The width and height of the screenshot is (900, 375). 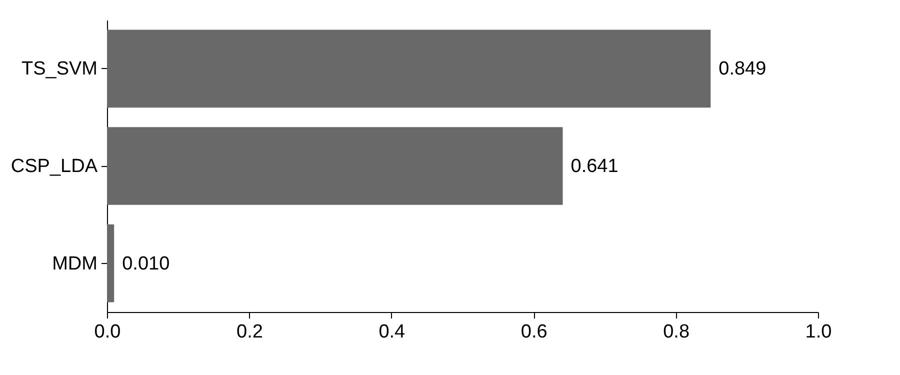 What do you see at coordinates (249, 332) in the screenshot?
I see `x-tick-label: 0.2` at bounding box center [249, 332].